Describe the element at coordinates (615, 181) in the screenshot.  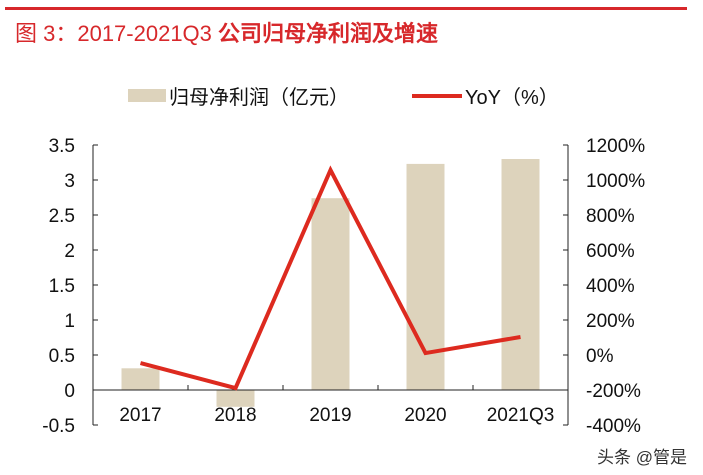
I see `right-tick-label: 1000%` at that location.